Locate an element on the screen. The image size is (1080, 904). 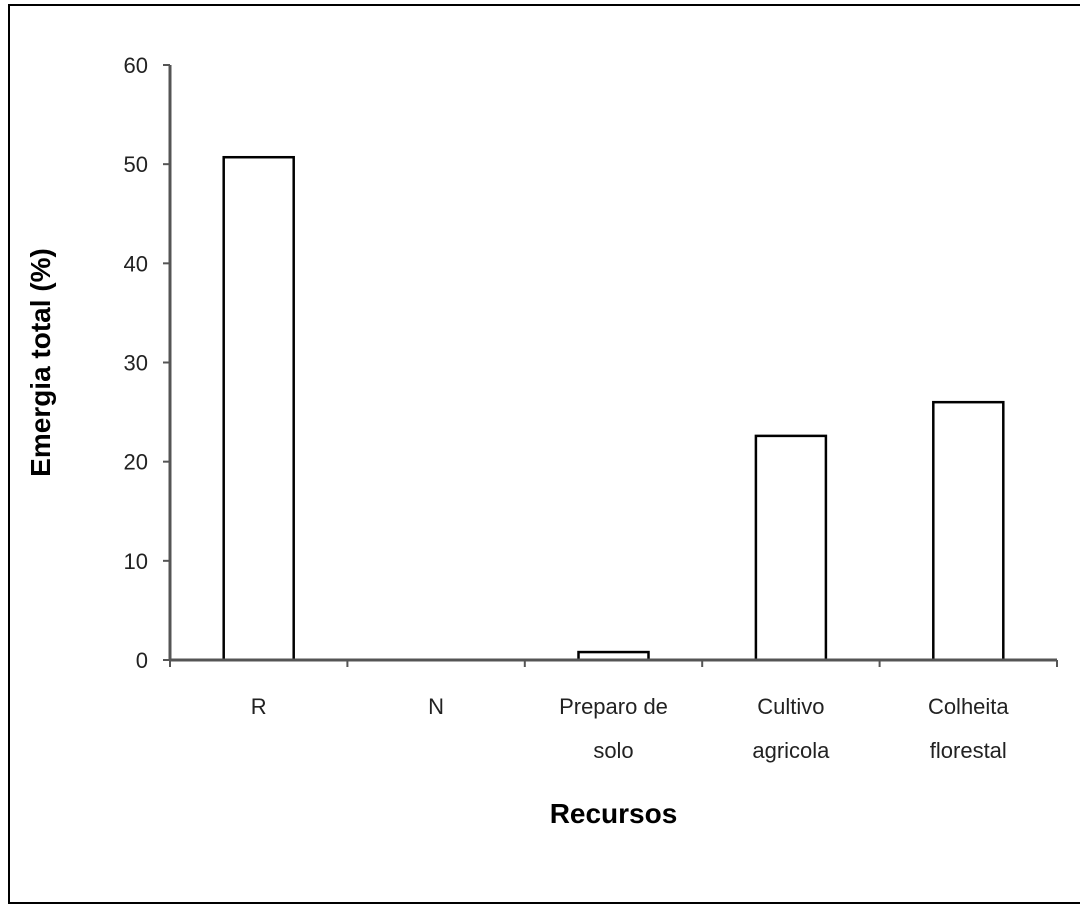
x-category-label-line: N is located at coordinates (436, 706).